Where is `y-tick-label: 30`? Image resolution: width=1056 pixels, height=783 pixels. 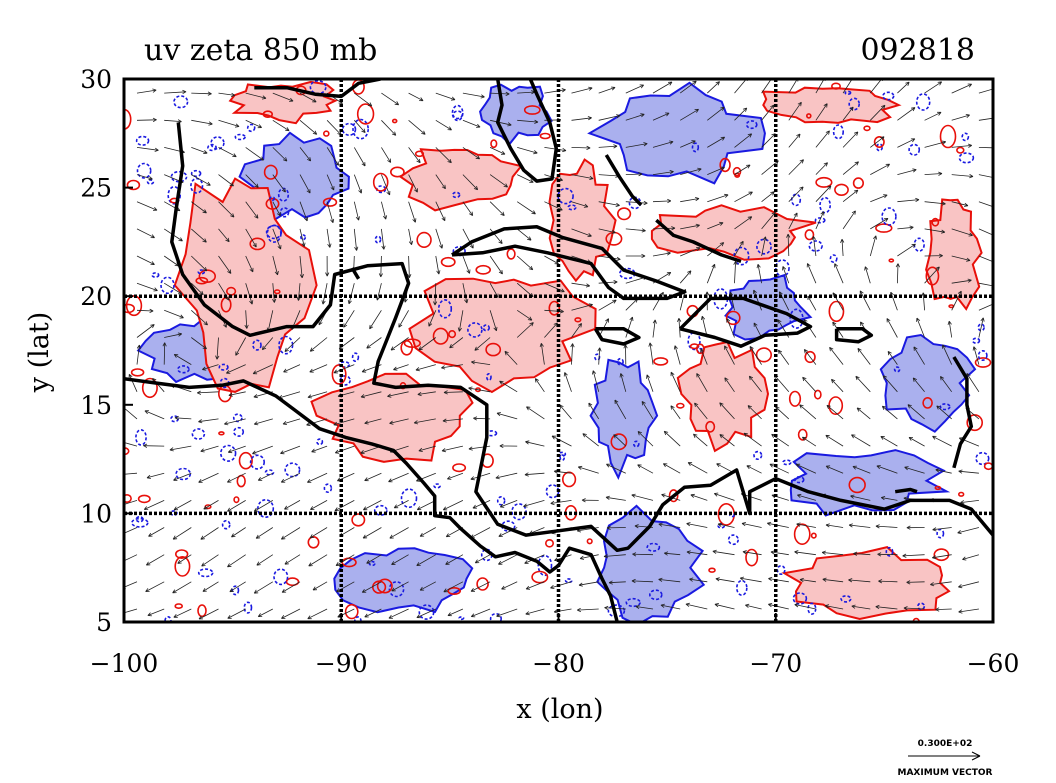
y-tick-label: 30 is located at coordinates (96, 79).